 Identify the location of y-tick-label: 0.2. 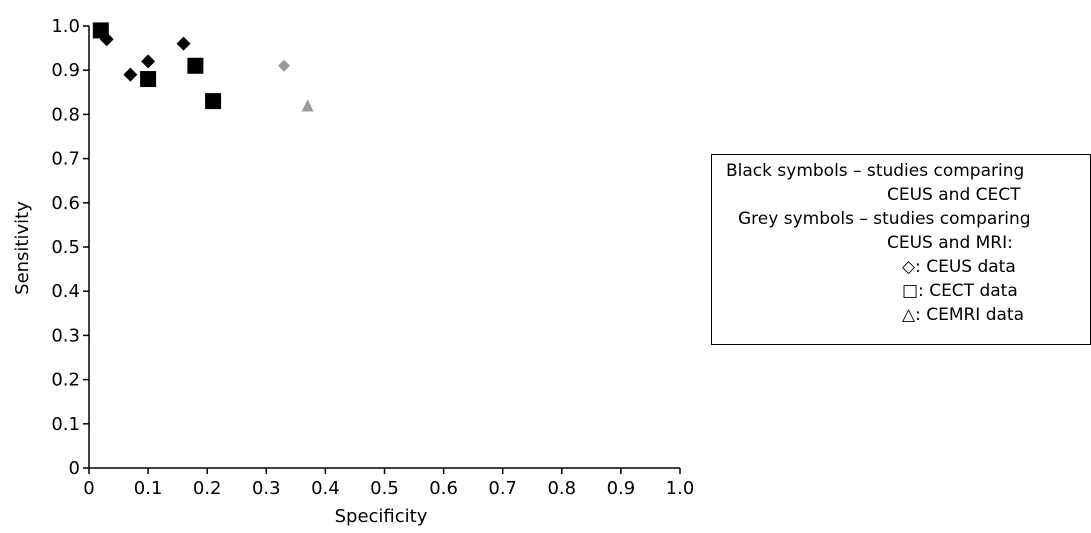
(65, 380).